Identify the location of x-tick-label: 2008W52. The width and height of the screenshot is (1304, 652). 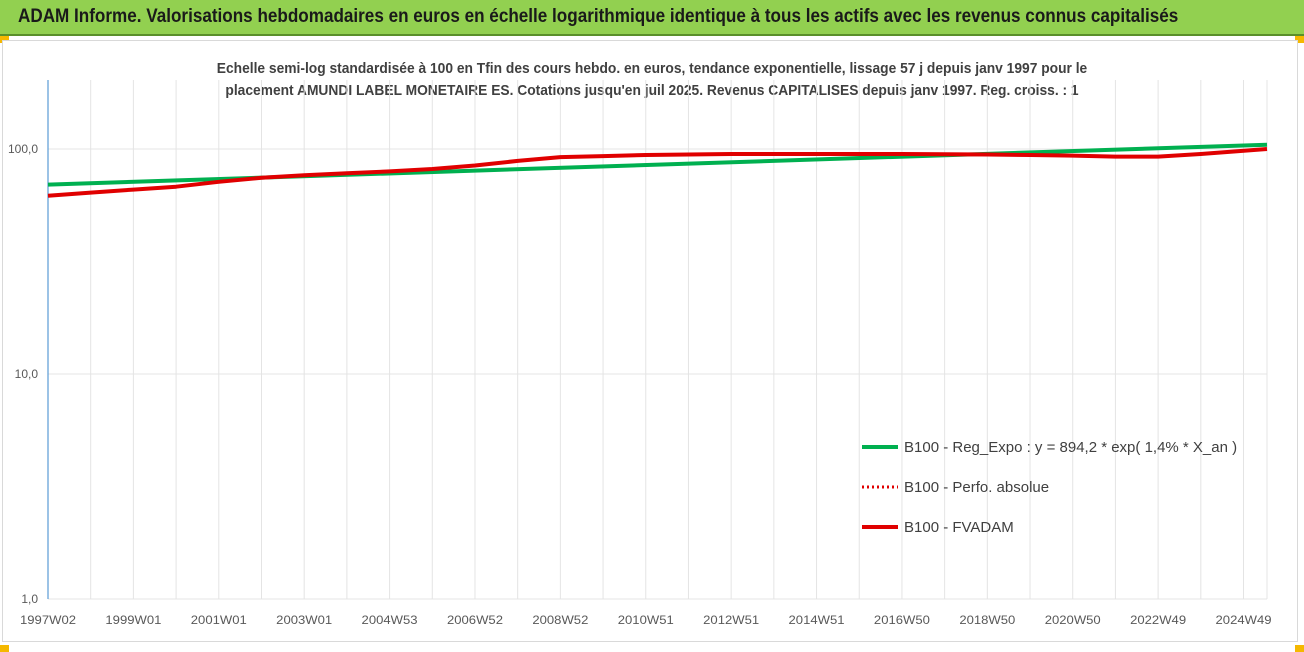
(560, 620).